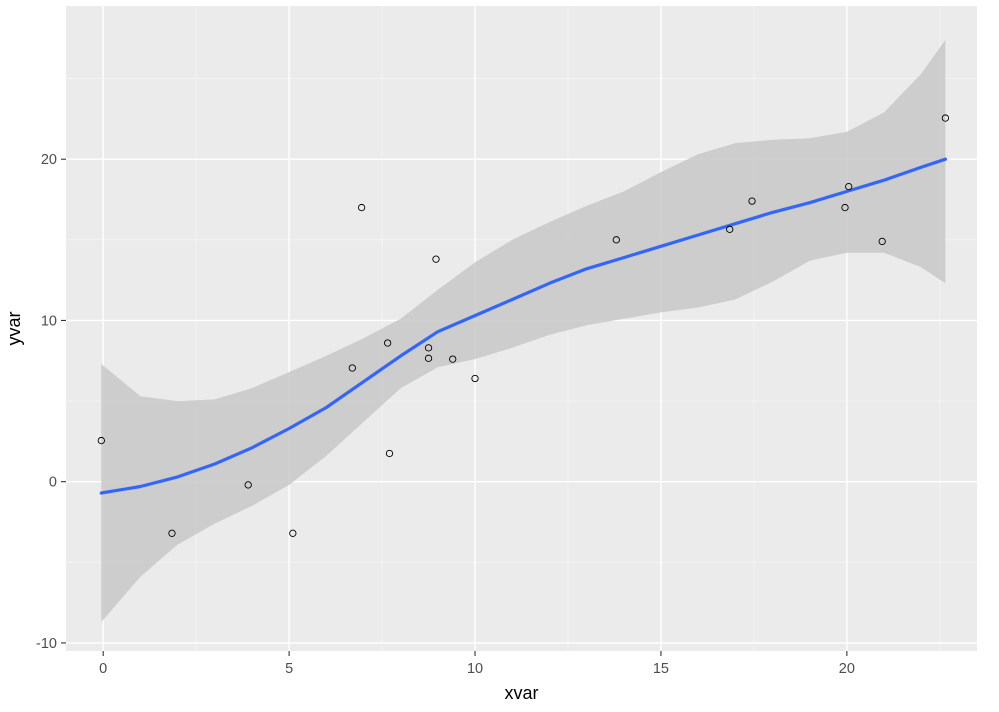  What do you see at coordinates (289, 669) in the screenshot?
I see `x-tick-label: 5` at bounding box center [289, 669].